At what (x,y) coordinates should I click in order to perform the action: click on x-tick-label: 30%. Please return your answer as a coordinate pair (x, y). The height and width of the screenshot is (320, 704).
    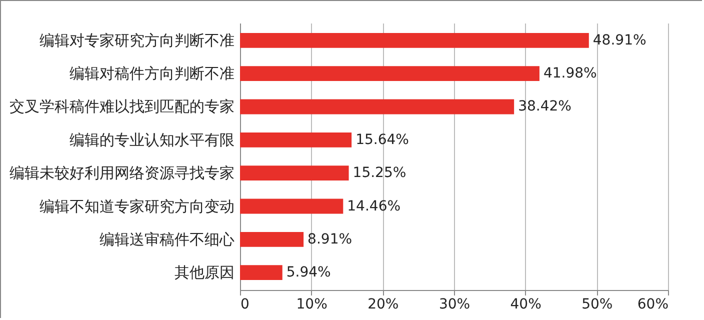
    Looking at the image, I should click on (454, 304).